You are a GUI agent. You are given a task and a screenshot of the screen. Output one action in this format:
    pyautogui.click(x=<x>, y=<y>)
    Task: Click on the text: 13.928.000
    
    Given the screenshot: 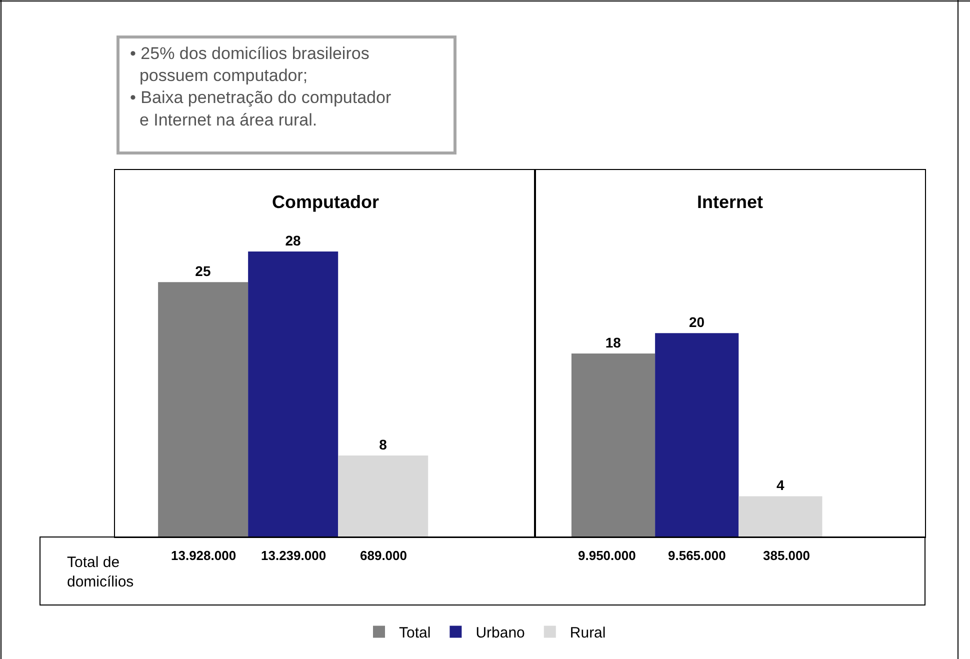 What is the action you would take?
    pyautogui.click(x=203, y=555)
    